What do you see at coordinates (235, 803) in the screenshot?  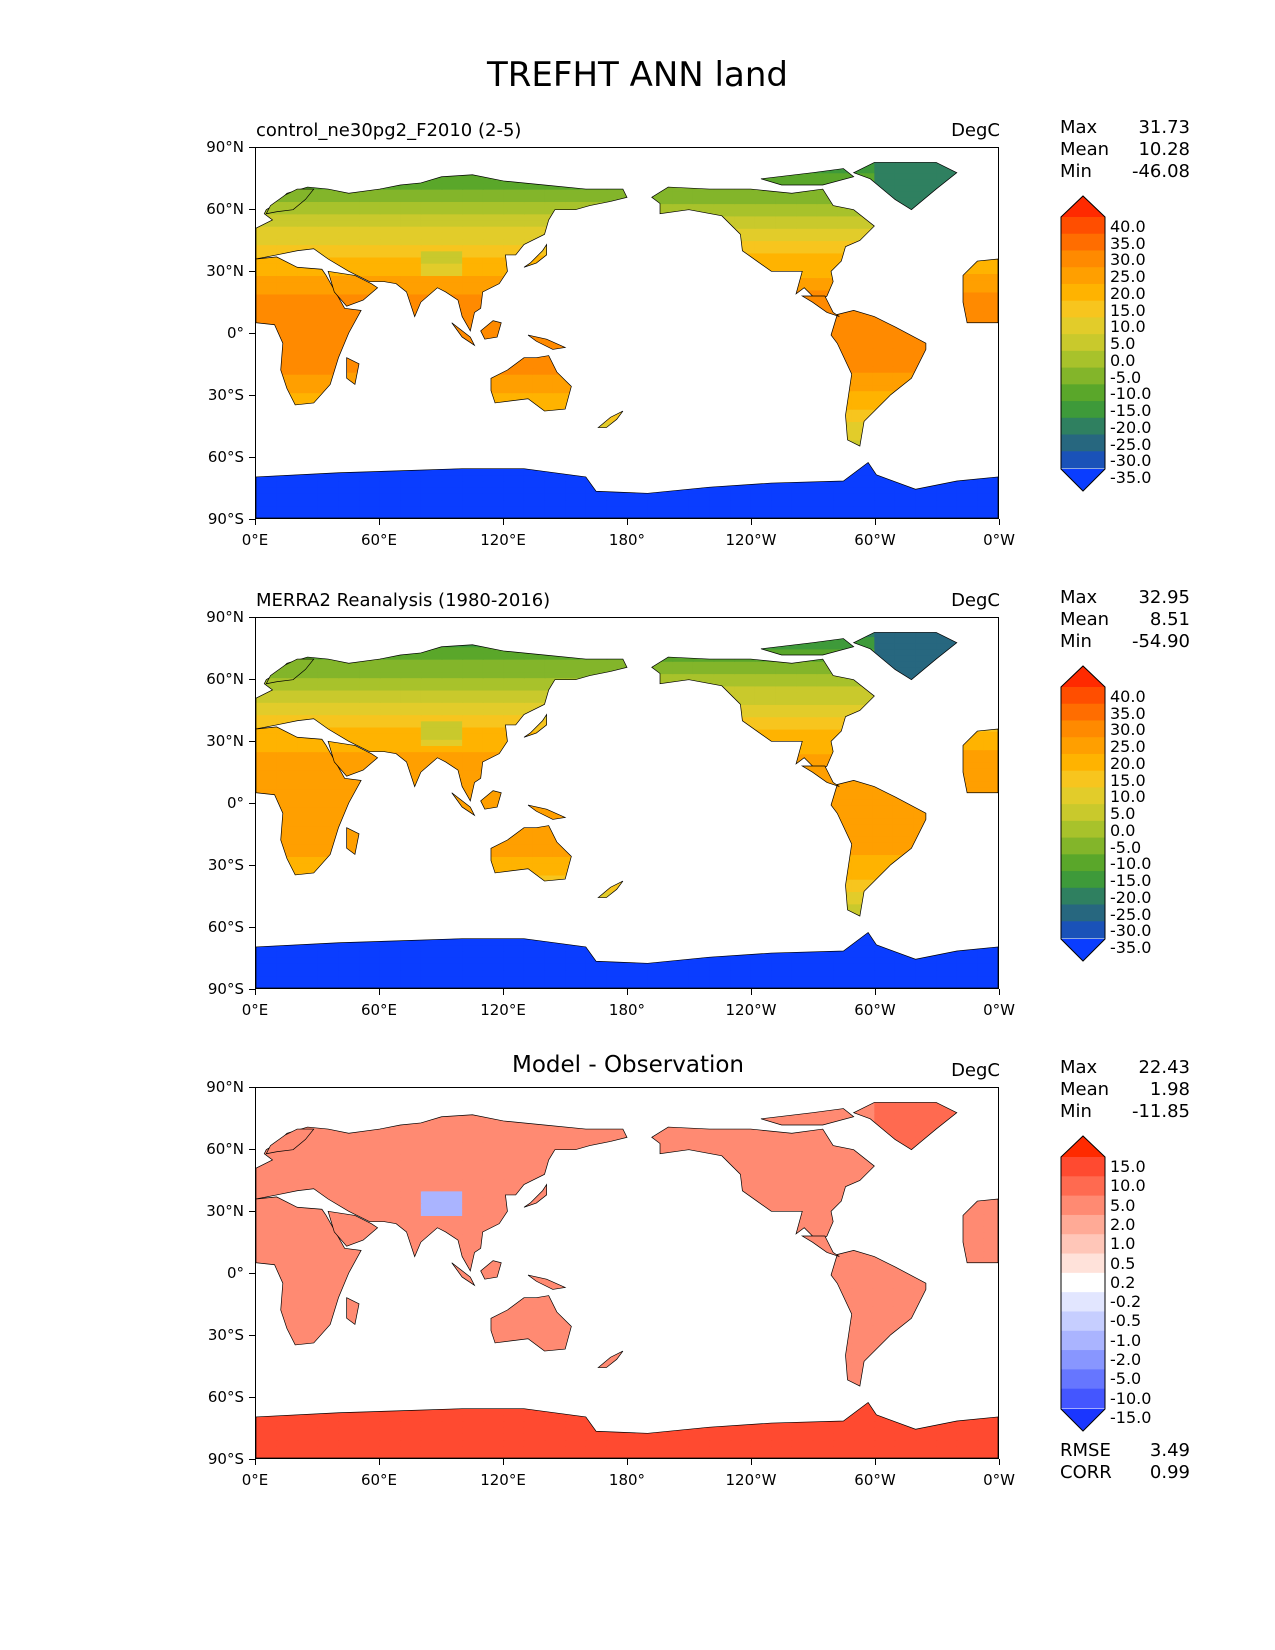 I see `lat-tick-label: 0°` at bounding box center [235, 803].